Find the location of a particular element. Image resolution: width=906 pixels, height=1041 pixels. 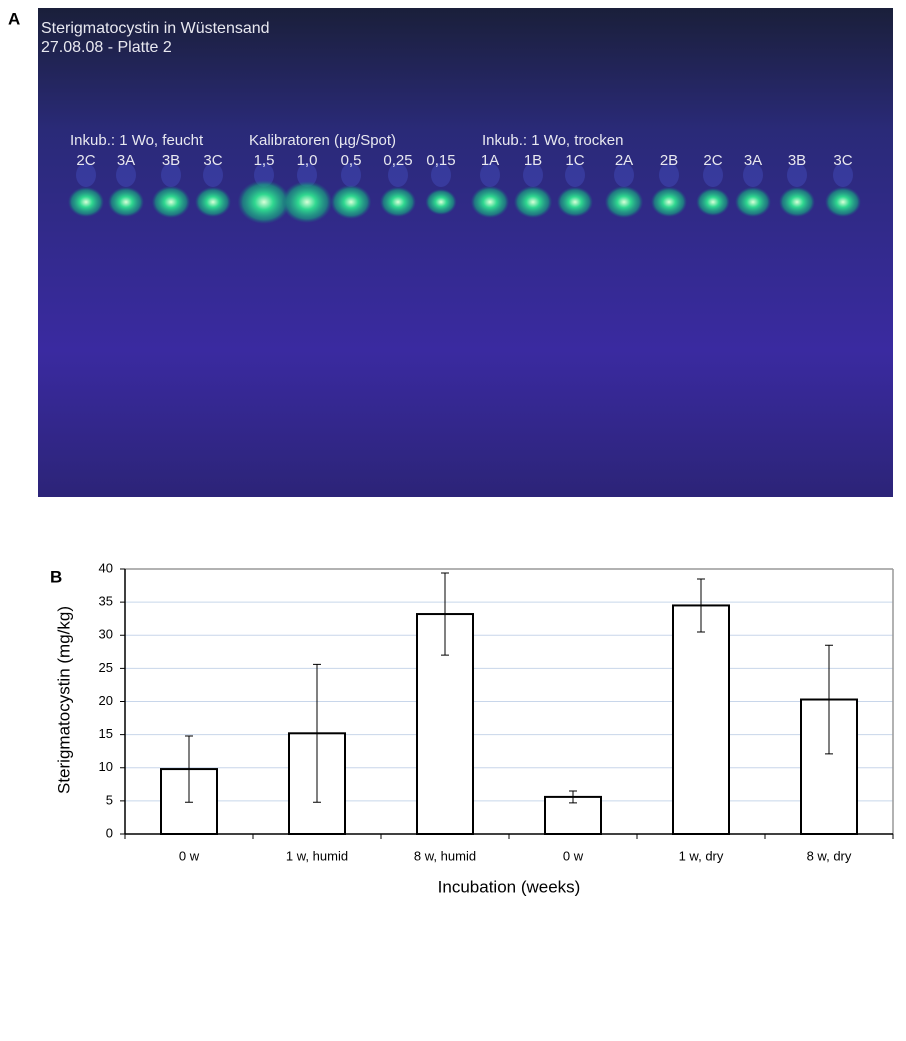

y-tick-label: 25 is located at coordinates (106, 667).